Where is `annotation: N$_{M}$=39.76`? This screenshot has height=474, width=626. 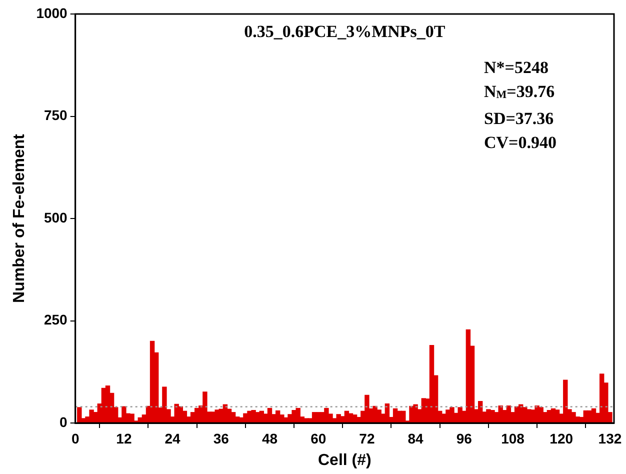
annotation: N$_{M}$=39.76 is located at coordinates (520, 92).